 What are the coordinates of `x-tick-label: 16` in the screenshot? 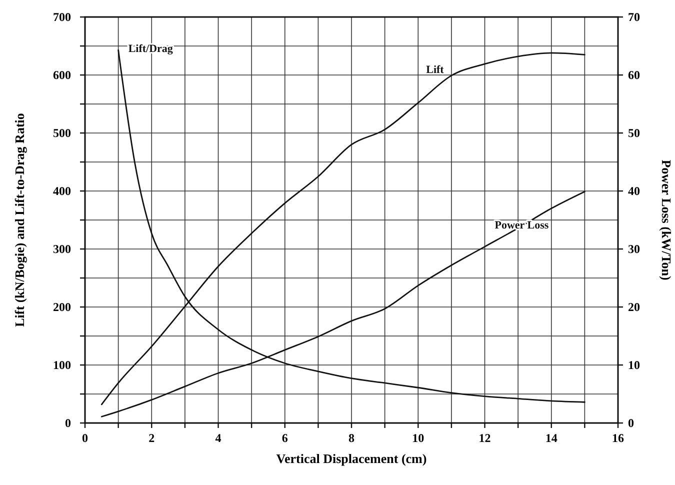 It's located at (618, 438).